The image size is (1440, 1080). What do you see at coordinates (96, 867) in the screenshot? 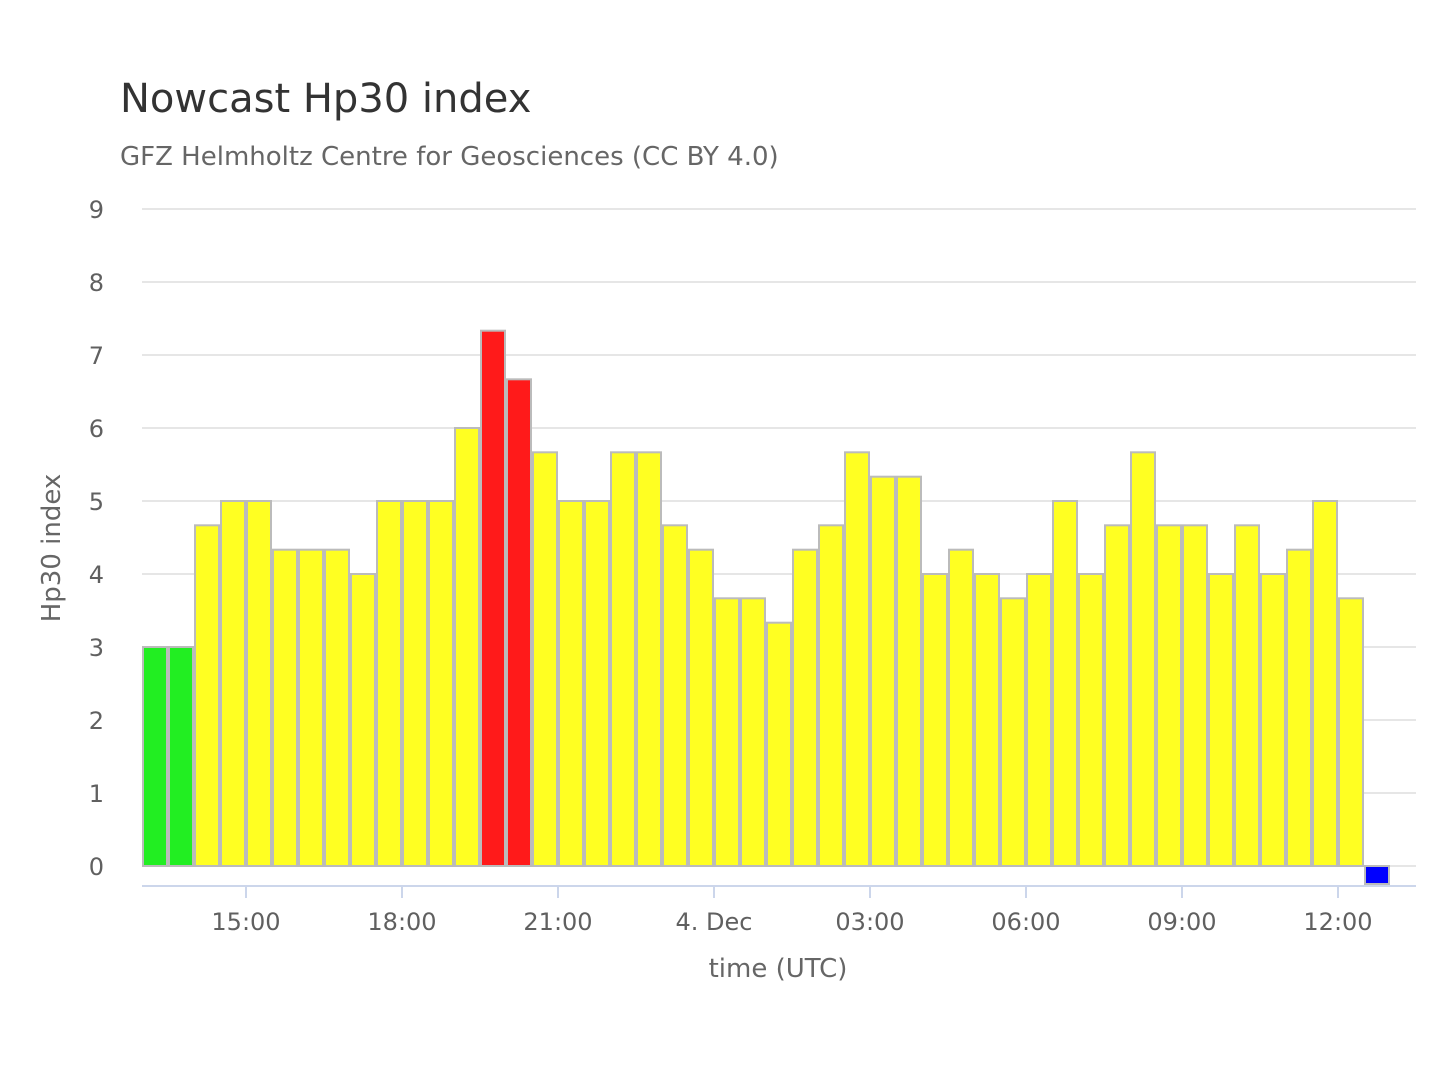
I see `y-tick-label: 0` at bounding box center [96, 867].